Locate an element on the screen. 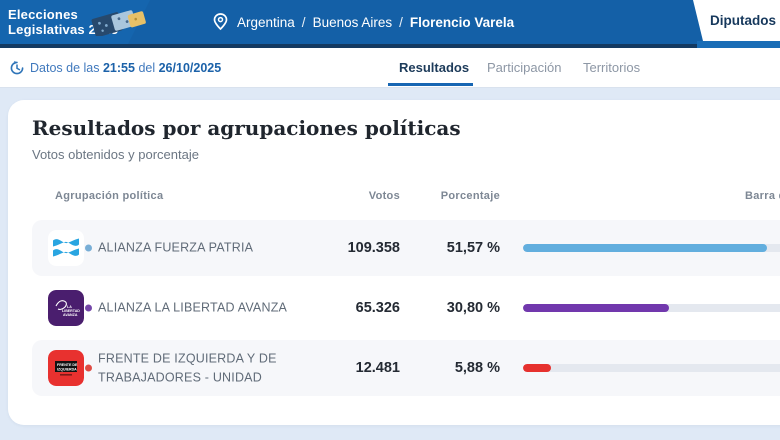  logo-line1: Elecciones is located at coordinates (43, 14).